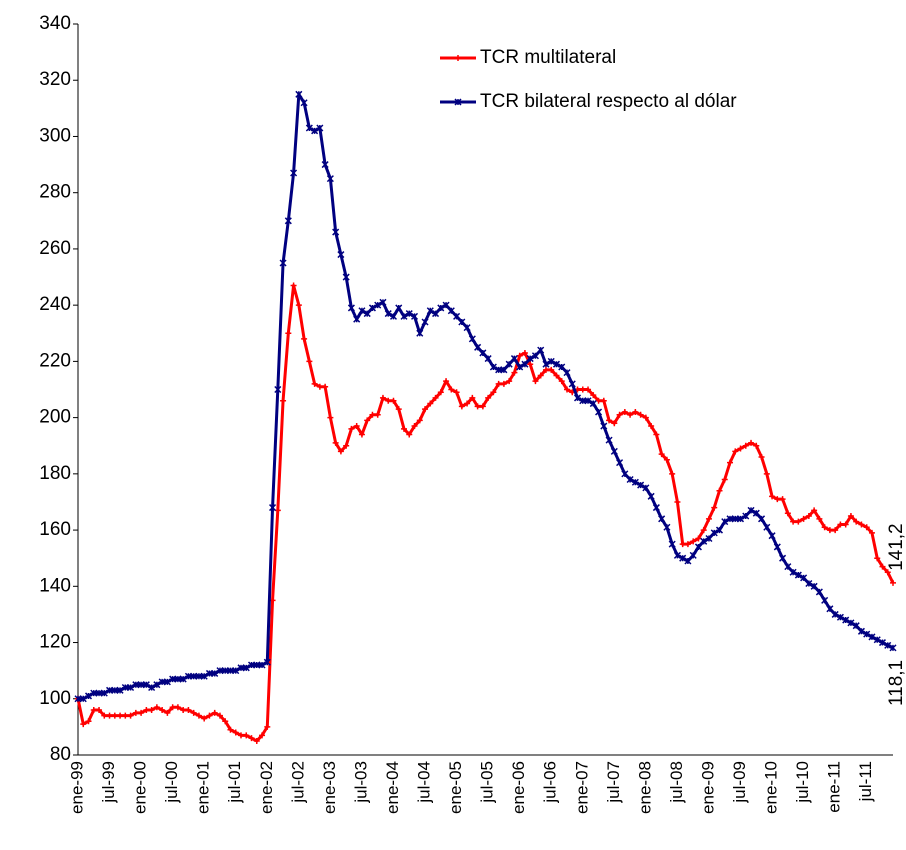 The height and width of the screenshot is (850, 906). What do you see at coordinates (360, 782) in the screenshot?
I see `x-tick-label: jul-03` at bounding box center [360, 782].